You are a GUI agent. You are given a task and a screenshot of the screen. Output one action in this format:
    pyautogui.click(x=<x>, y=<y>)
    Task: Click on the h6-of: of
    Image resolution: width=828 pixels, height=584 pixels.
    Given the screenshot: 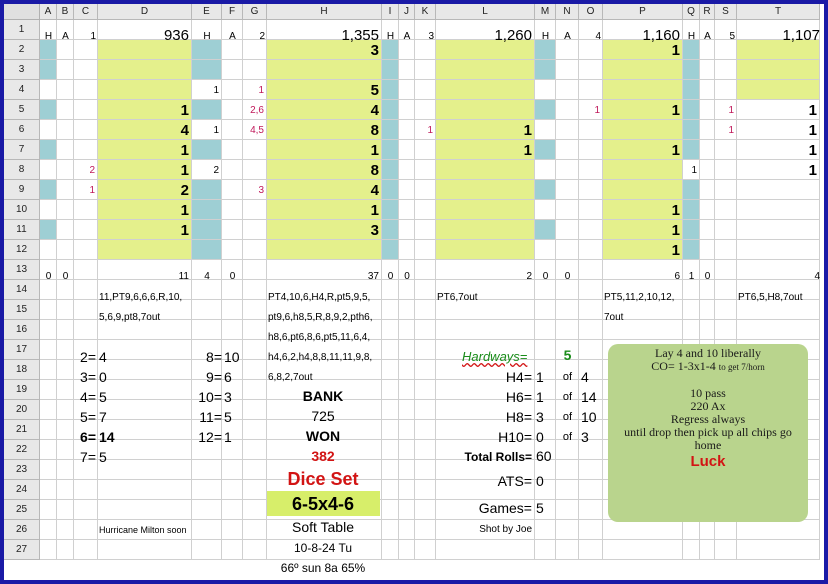 What is the action you would take?
    pyautogui.click(x=567, y=397)
    